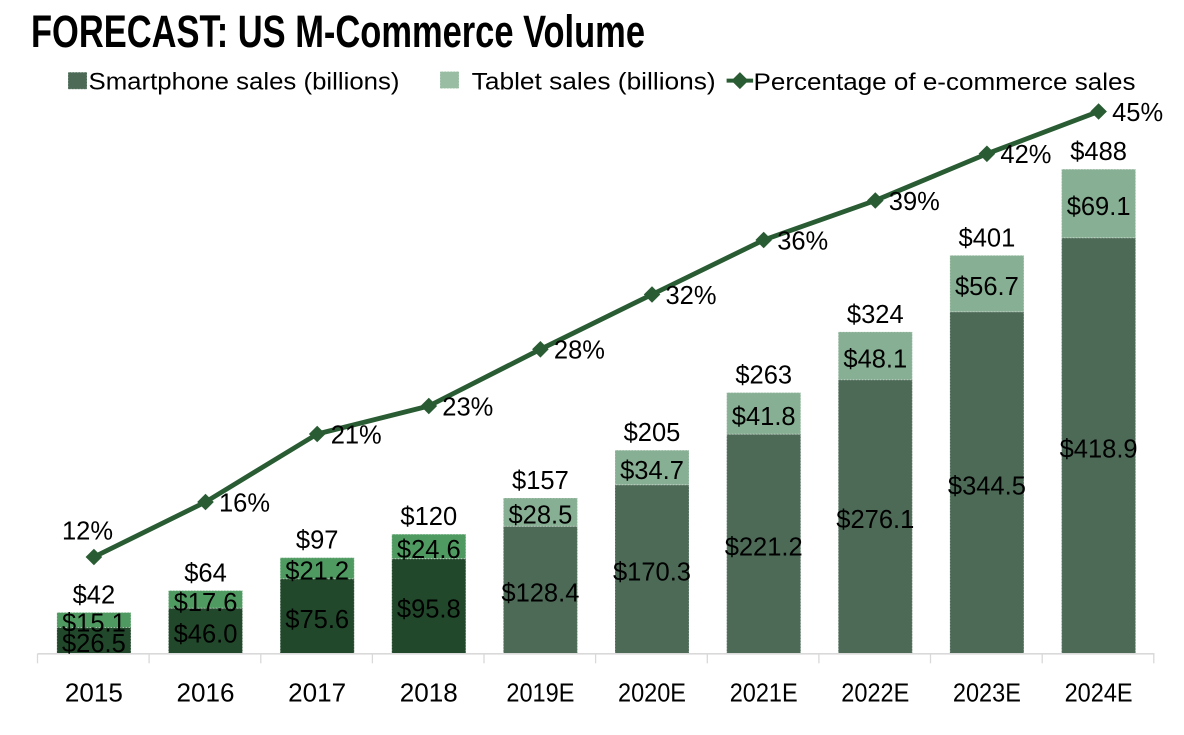  Describe the element at coordinates (94, 596) in the screenshot. I see `svg-text: $42` at that location.